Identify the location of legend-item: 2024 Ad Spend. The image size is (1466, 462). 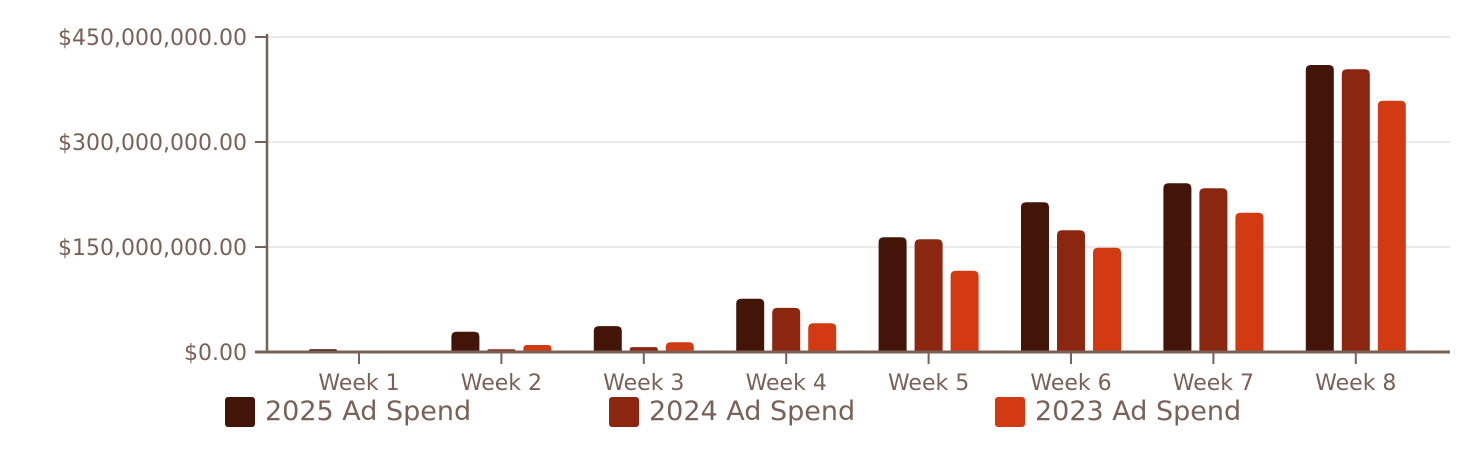
(732, 411).